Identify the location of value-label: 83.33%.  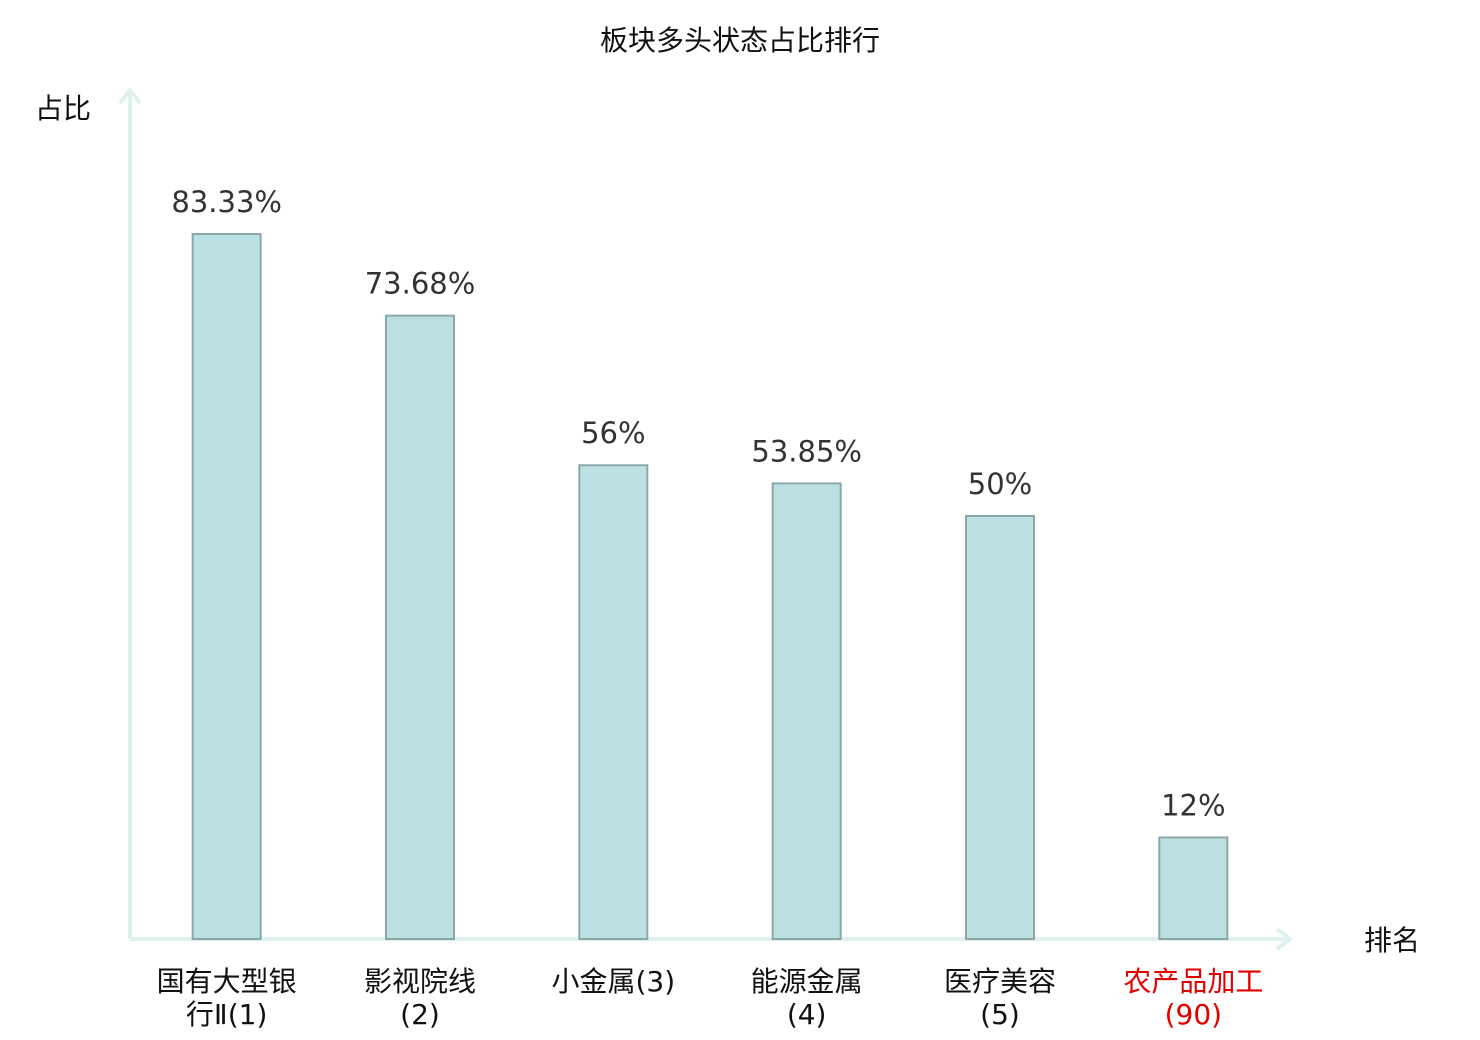
(226, 202).